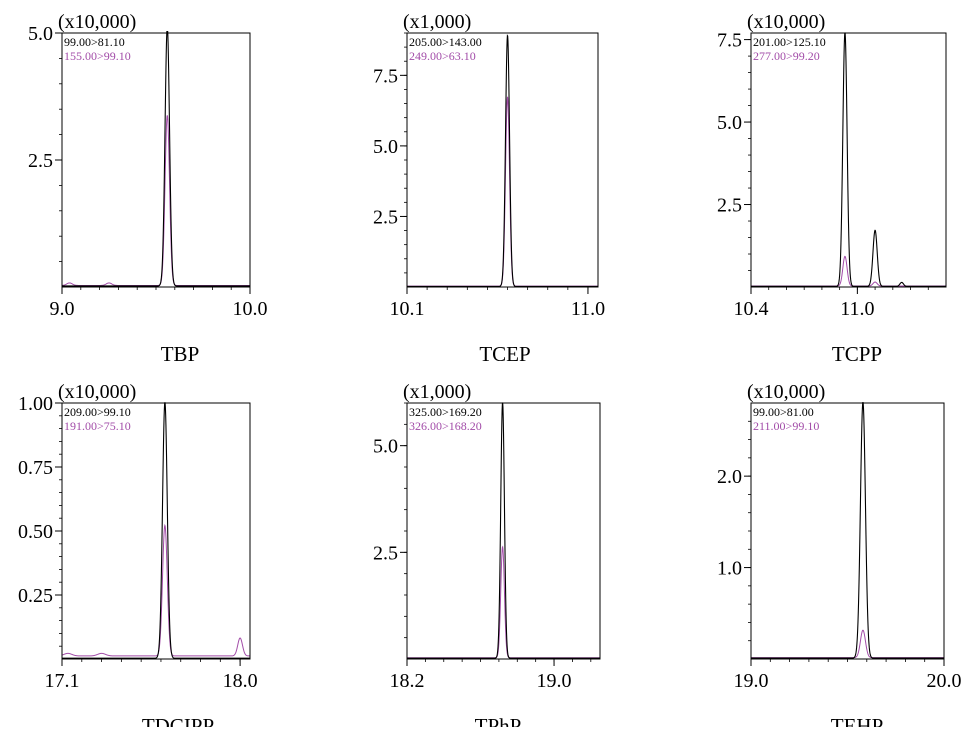  I want to click on series-trace-tphp-qualifier, so click(503, 602).